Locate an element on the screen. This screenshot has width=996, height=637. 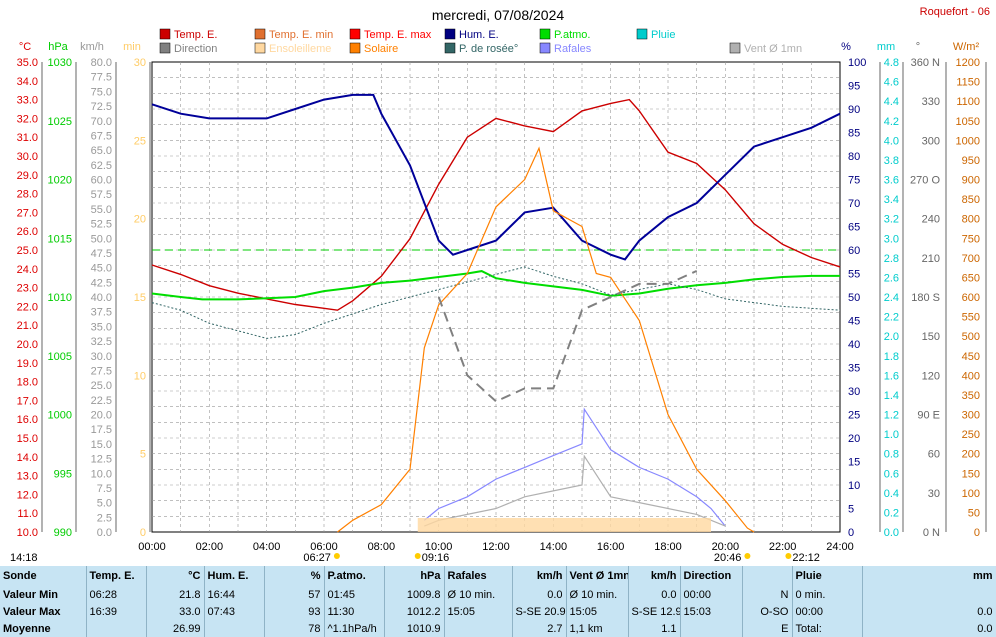
tick-mm: 3.2 is located at coordinates (891, 220).